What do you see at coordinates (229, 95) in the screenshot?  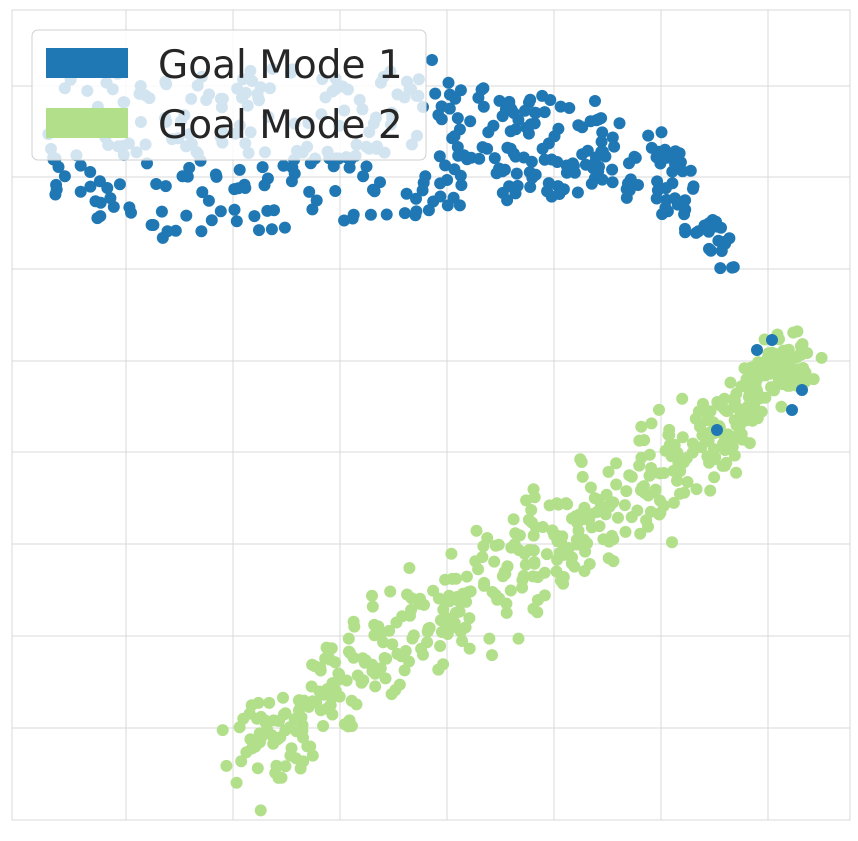 I see `legend: Goal Mode 1 Goal Mode 2` at bounding box center [229, 95].